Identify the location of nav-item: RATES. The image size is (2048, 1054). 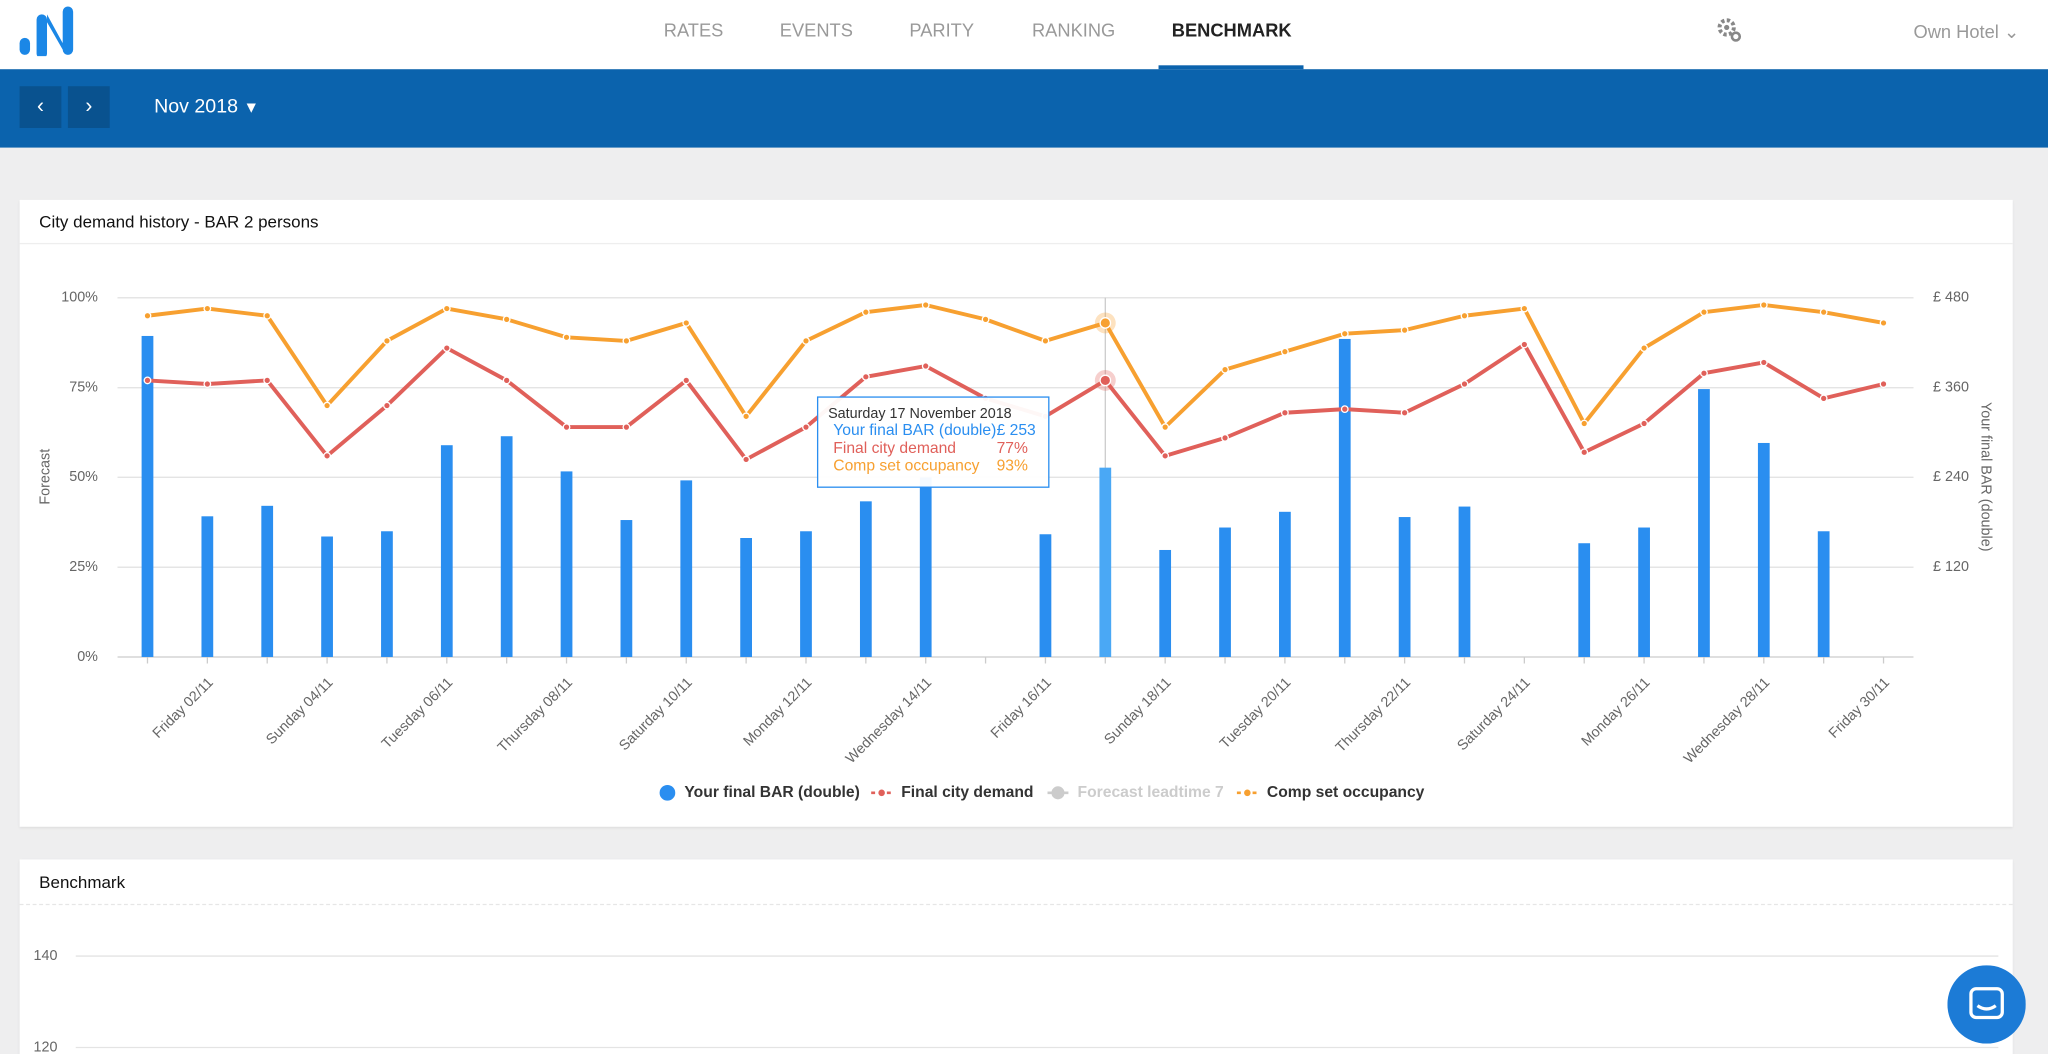
(693, 30).